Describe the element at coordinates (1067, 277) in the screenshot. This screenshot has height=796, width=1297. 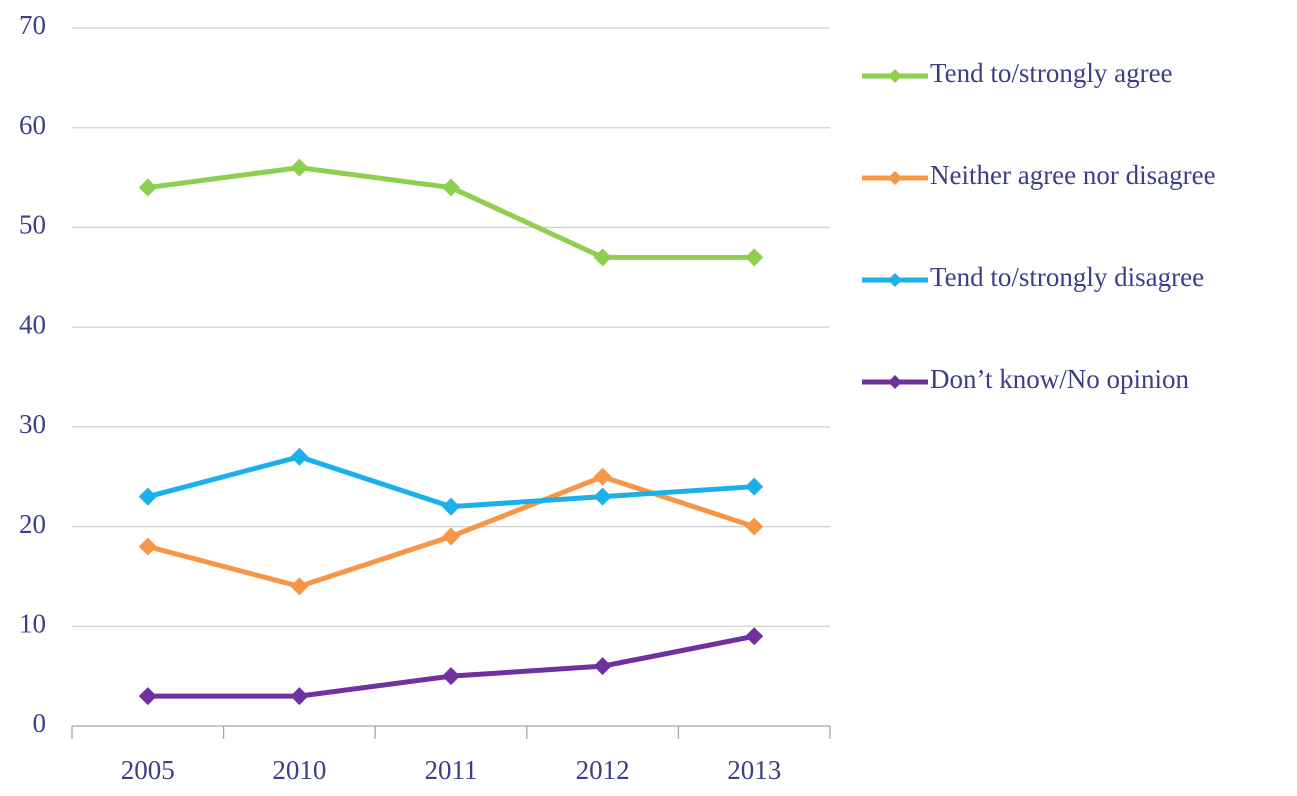
I see `legend-label: Tend to/strongly disagree` at that location.